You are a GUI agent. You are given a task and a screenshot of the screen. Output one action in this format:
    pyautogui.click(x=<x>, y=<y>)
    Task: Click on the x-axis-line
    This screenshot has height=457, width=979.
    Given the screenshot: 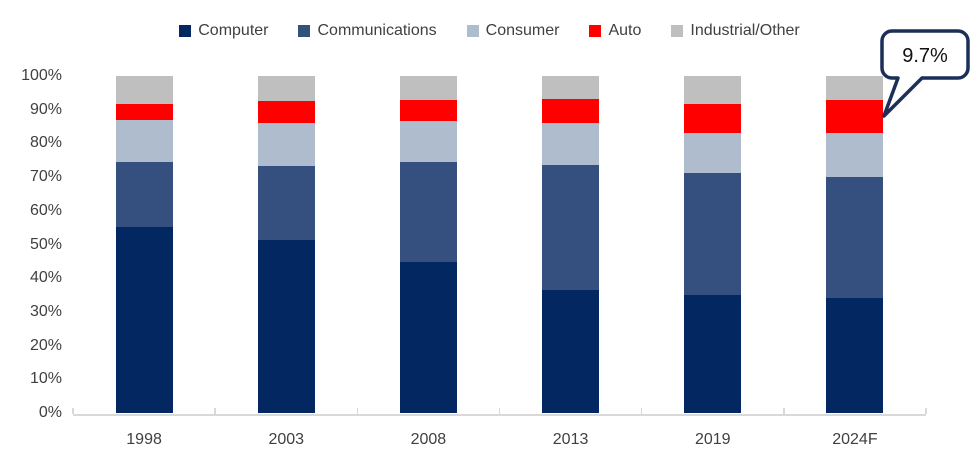 What is the action you would take?
    pyautogui.click(x=499, y=414)
    